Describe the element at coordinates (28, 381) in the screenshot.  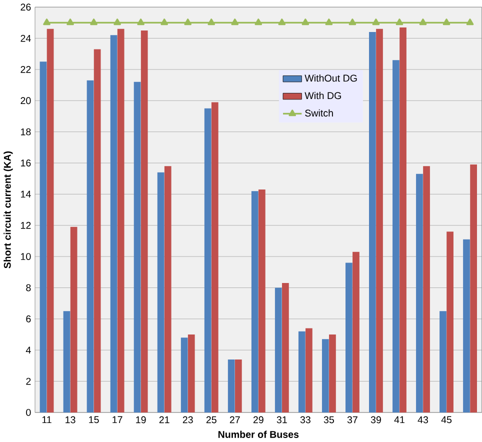
I see `y-tick-label: 2` at that location.